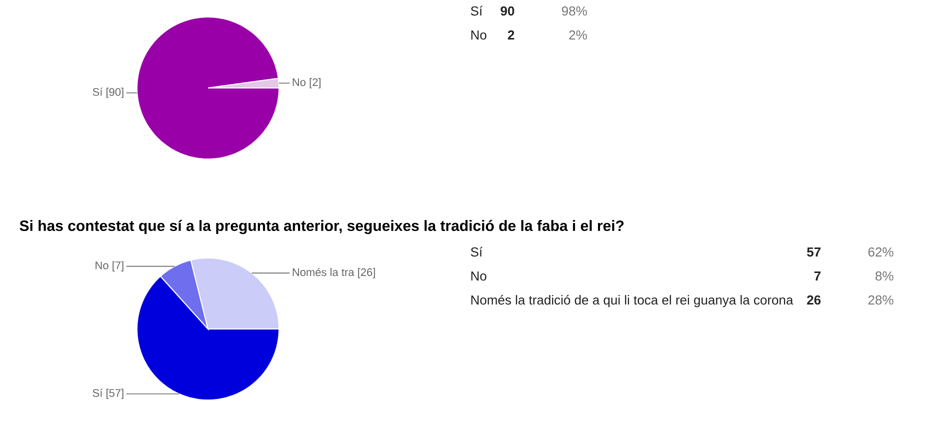 This screenshot has width=942, height=437. What do you see at coordinates (323, 272) in the screenshot?
I see `slice-label: Només la tra` at bounding box center [323, 272].